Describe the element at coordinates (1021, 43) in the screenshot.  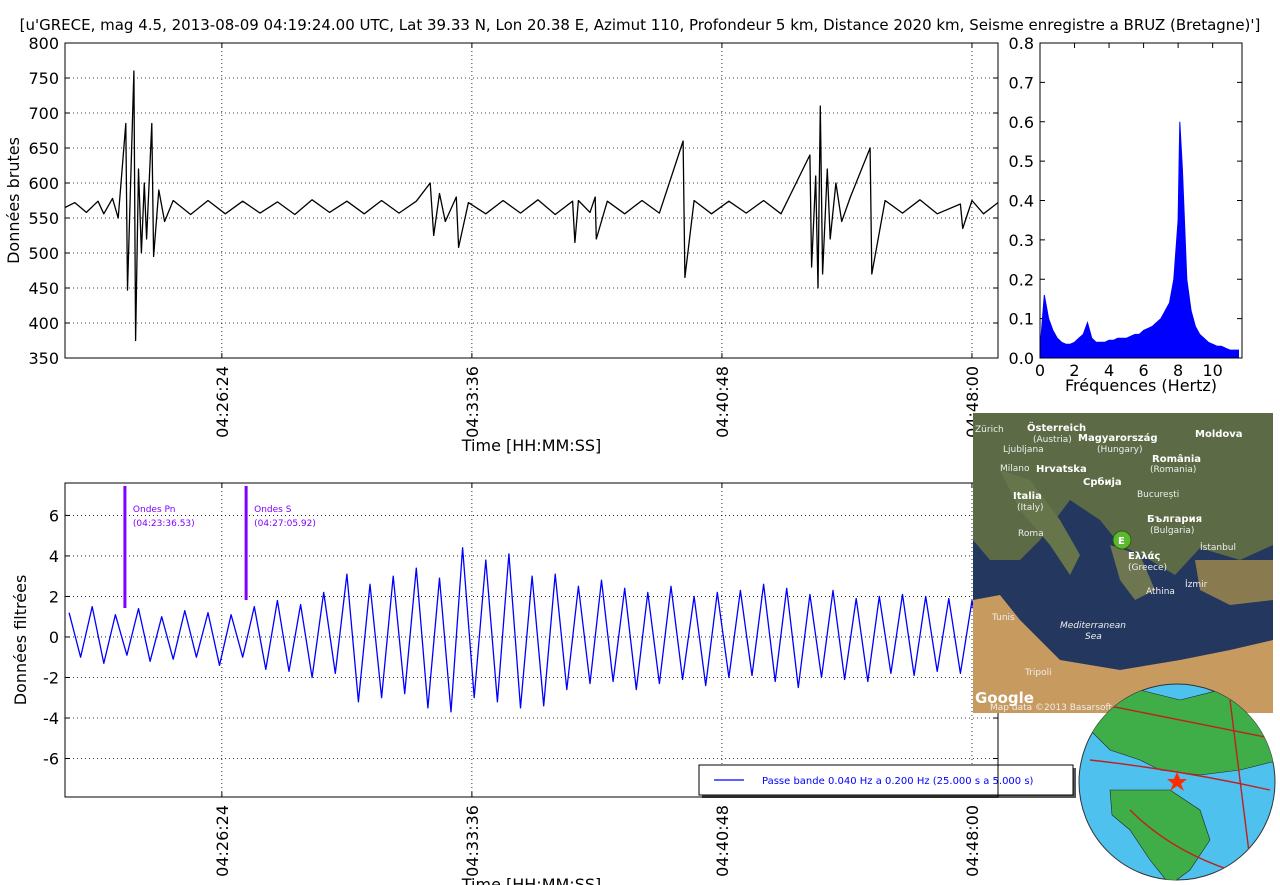
I see `y-tick-label: 0.8` at that location.